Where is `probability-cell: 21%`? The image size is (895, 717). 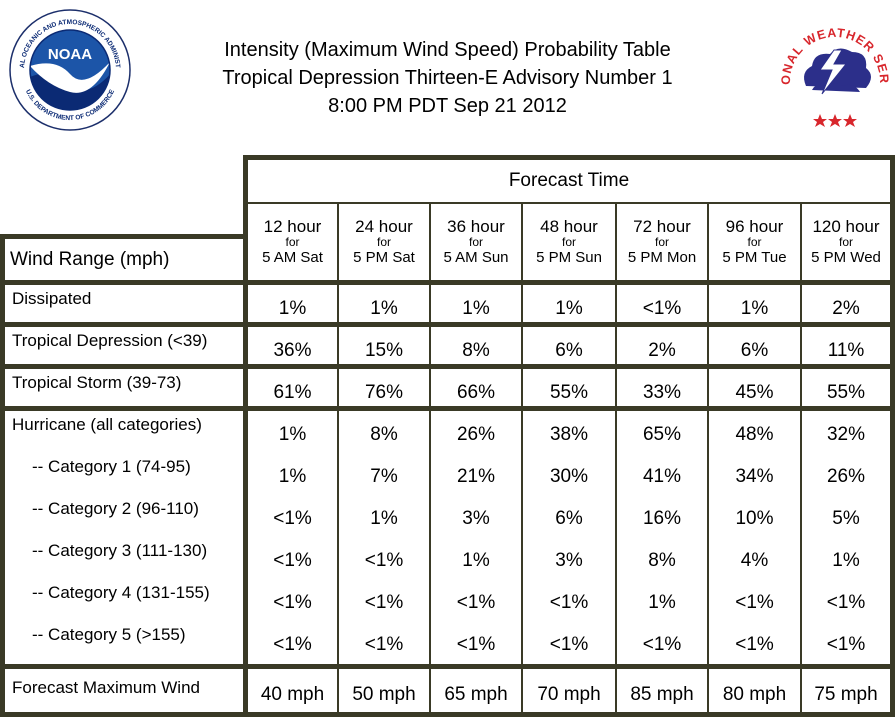
probability-cell: 21% is located at coordinates (476, 476).